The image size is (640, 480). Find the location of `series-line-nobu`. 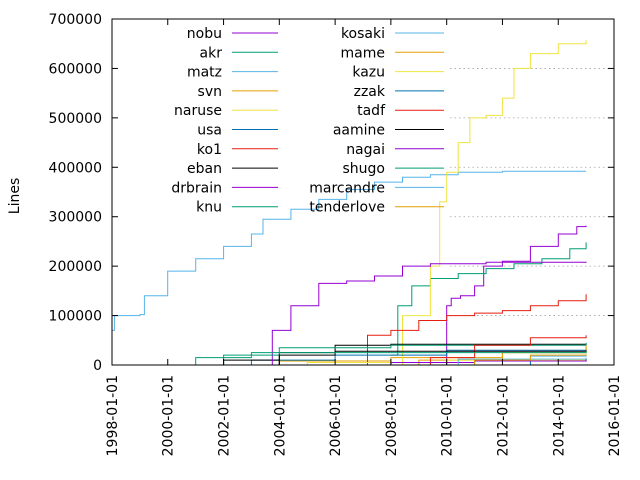

series-line-nobu is located at coordinates (512, 295).